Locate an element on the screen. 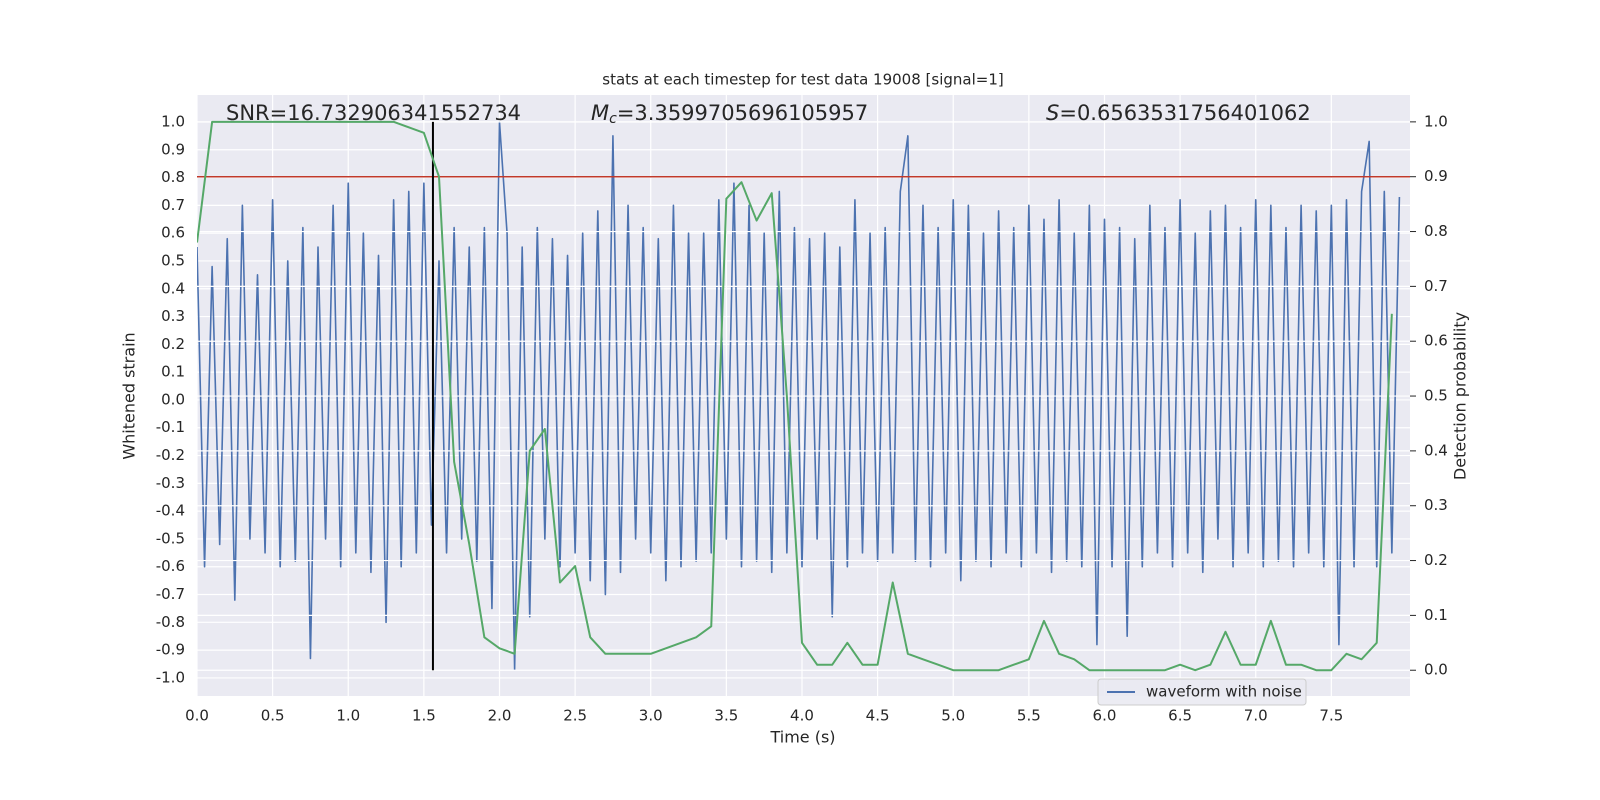 This screenshot has width=1600, height=800. x-tick-label: 7.0 is located at coordinates (1256, 716).